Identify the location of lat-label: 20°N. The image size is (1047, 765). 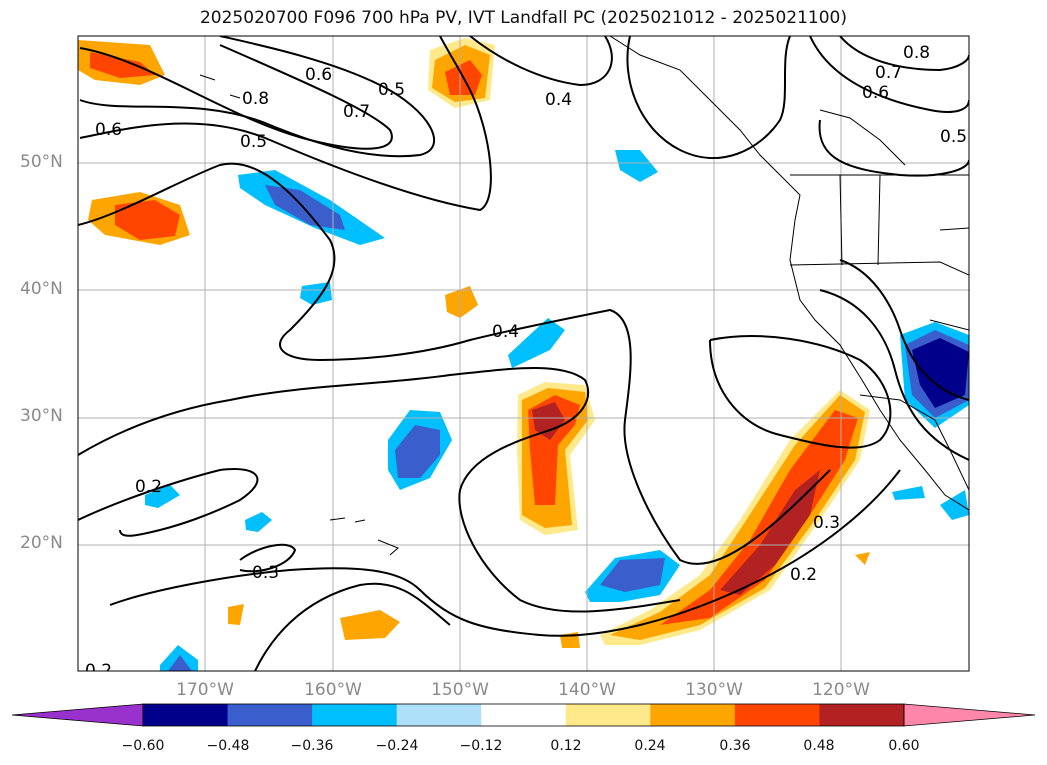
(41, 543).